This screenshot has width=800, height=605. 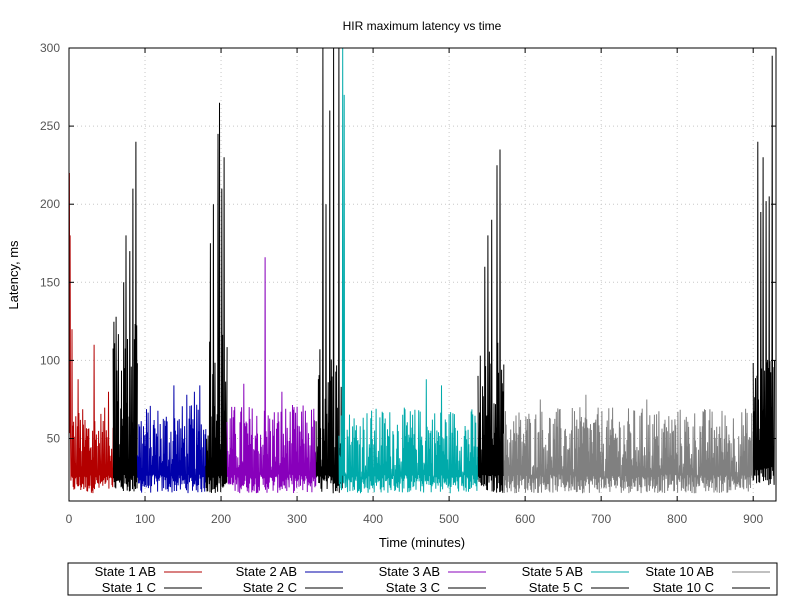 I want to click on x-tick-label: 700, so click(x=601, y=519).